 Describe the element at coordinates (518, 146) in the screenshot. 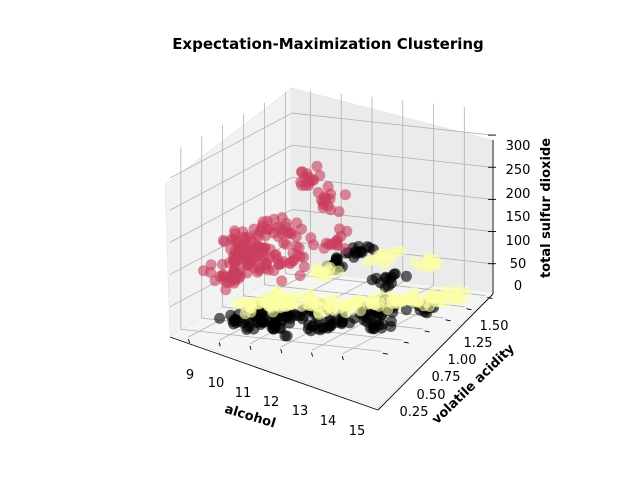

I see `z-tick-label: 300` at that location.